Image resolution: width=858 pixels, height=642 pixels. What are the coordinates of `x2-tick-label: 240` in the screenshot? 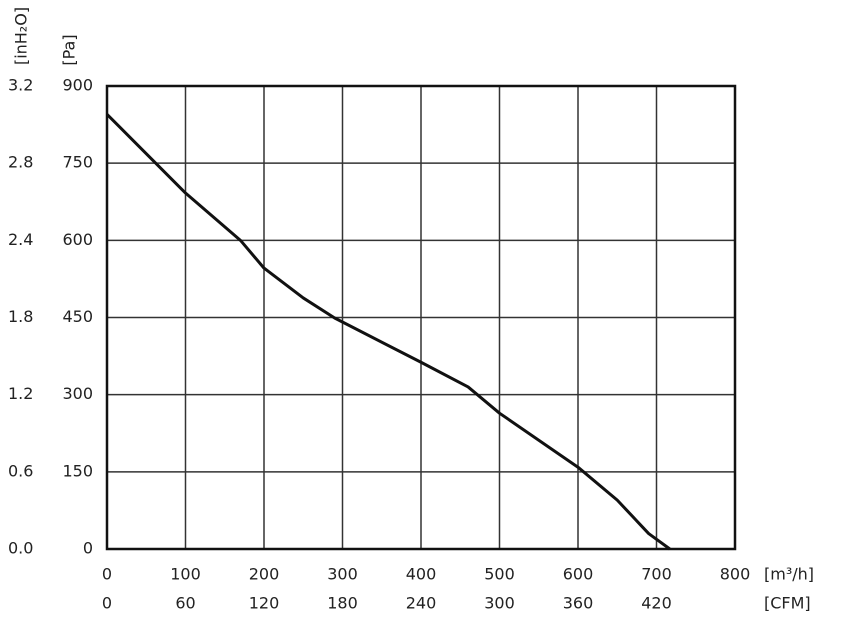 It's located at (421, 603).